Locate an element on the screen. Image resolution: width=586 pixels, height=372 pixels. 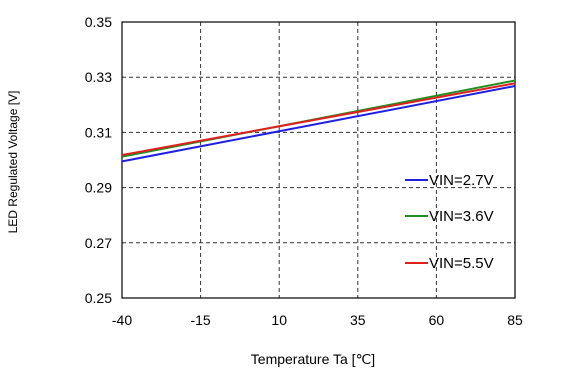
x-tick-label: 35 is located at coordinates (358, 320).